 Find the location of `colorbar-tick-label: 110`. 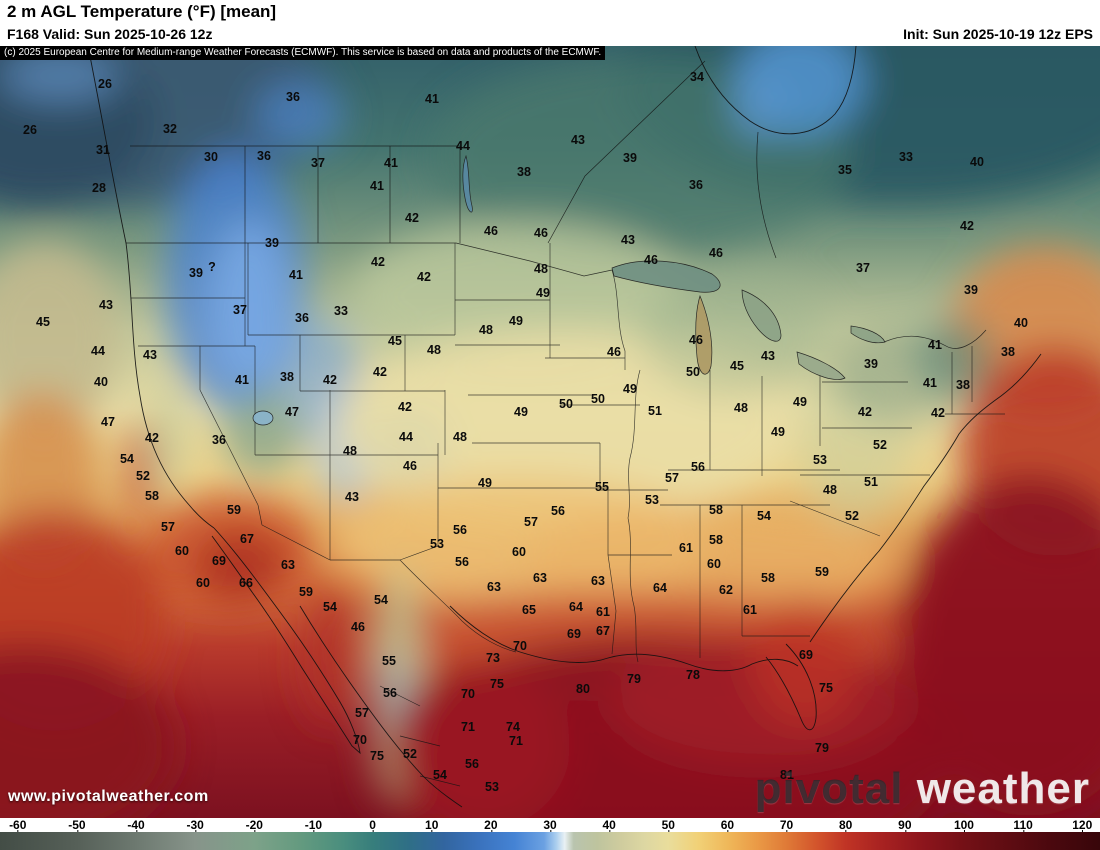

colorbar-tick-label: 110 is located at coordinates (1023, 825).